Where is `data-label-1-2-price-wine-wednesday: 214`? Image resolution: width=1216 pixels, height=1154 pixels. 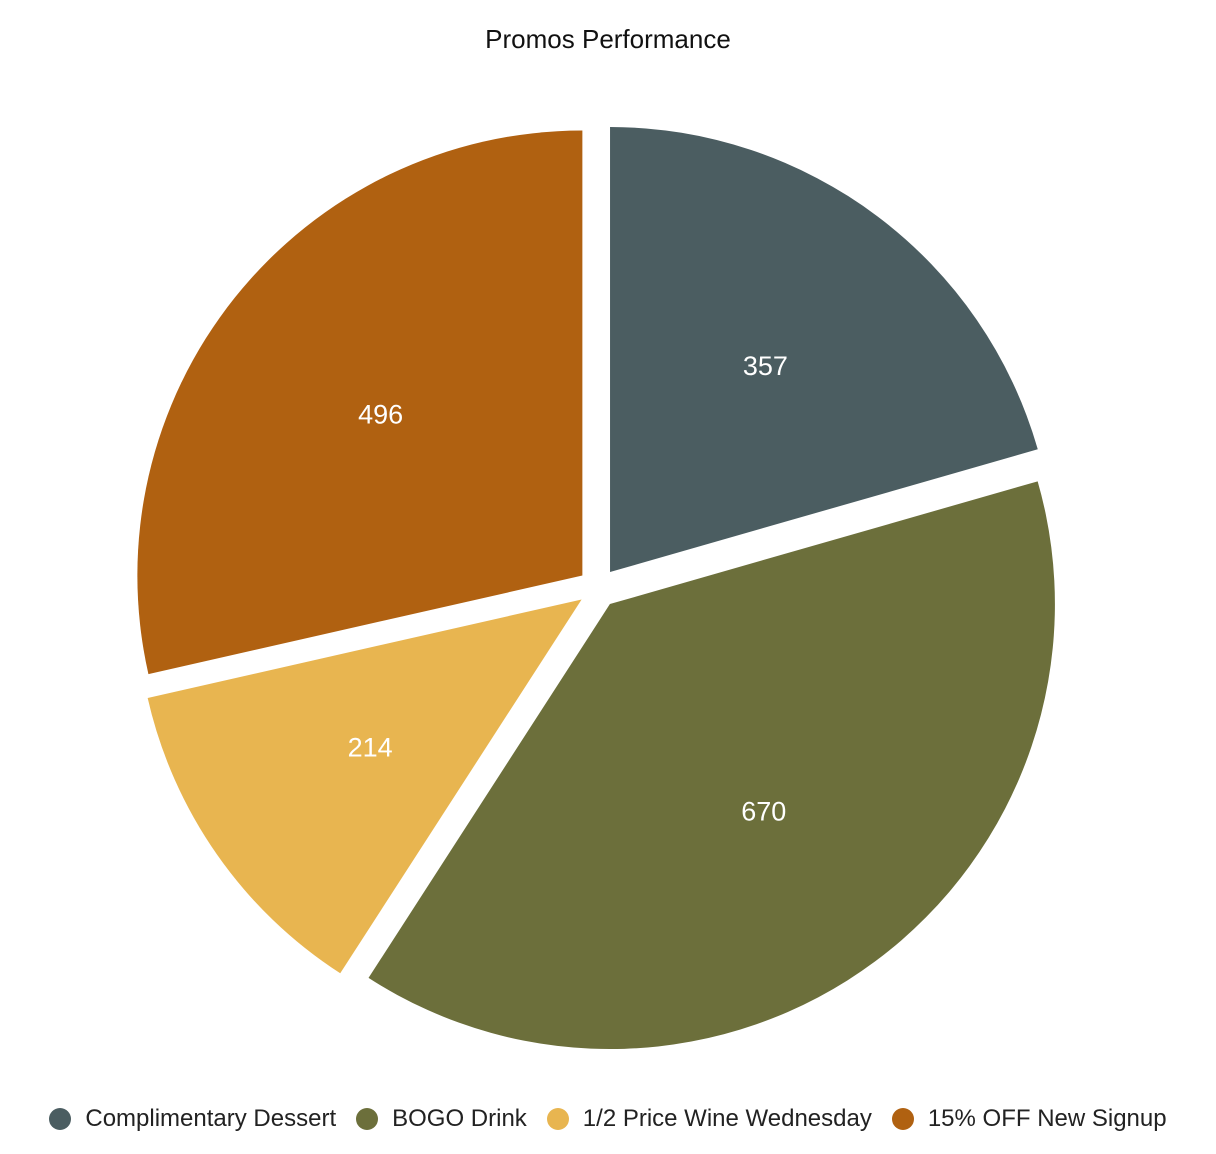
data-label-1-2-price-wine-wednesday: 214 is located at coordinates (370, 747).